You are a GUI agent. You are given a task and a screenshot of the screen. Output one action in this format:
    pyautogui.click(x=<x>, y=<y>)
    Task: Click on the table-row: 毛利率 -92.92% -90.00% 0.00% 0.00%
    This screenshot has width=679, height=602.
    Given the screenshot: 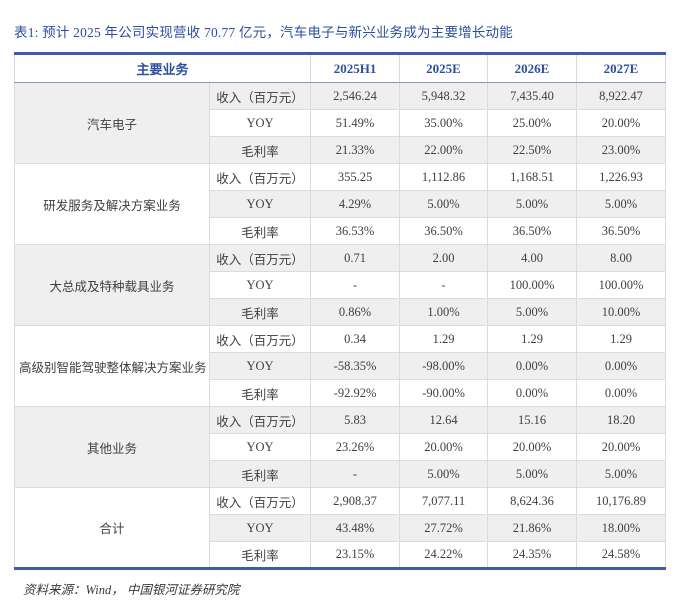 What is the action you would take?
    pyautogui.click(x=341, y=393)
    